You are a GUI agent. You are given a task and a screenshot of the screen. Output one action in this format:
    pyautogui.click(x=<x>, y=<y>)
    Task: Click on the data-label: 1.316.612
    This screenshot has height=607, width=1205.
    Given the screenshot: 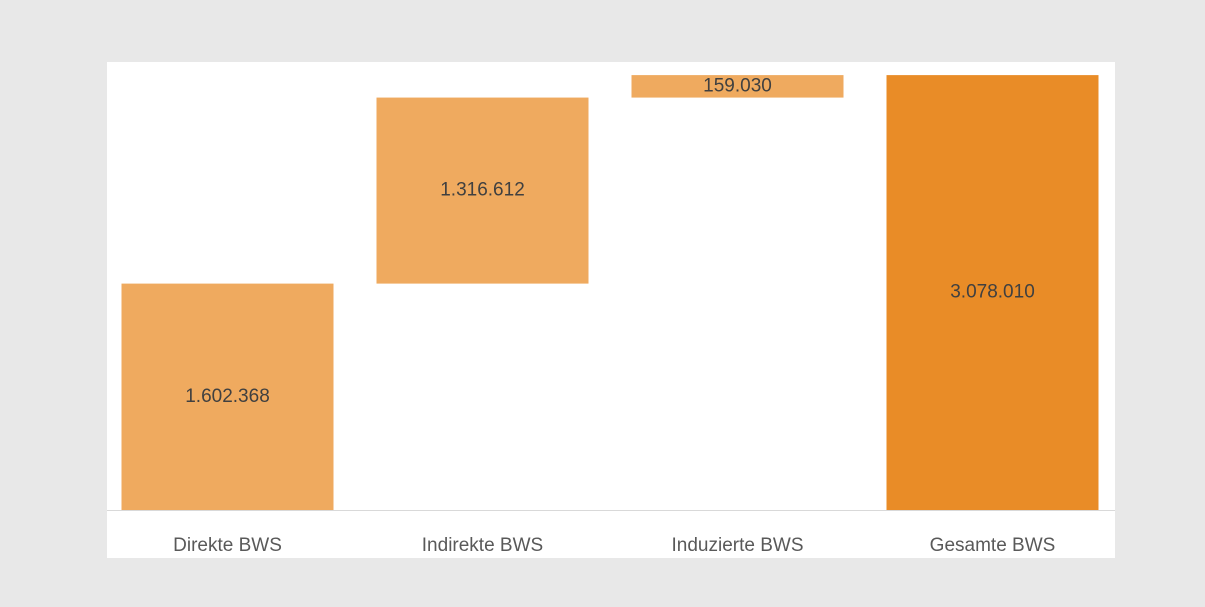 What is the action you would take?
    pyautogui.click(x=482, y=190)
    